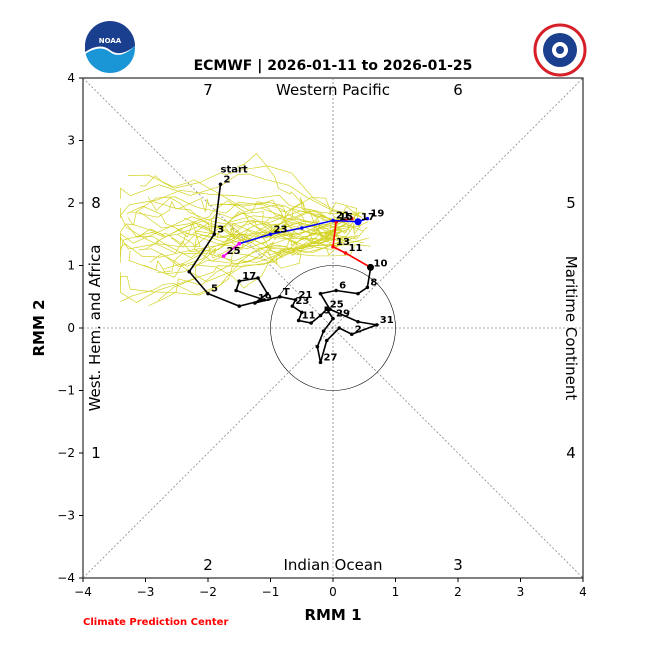 The width and height of the screenshot is (650, 650). Describe the element at coordinates (223, 256) in the screenshot. I see `forecast-week3-point` at that location.